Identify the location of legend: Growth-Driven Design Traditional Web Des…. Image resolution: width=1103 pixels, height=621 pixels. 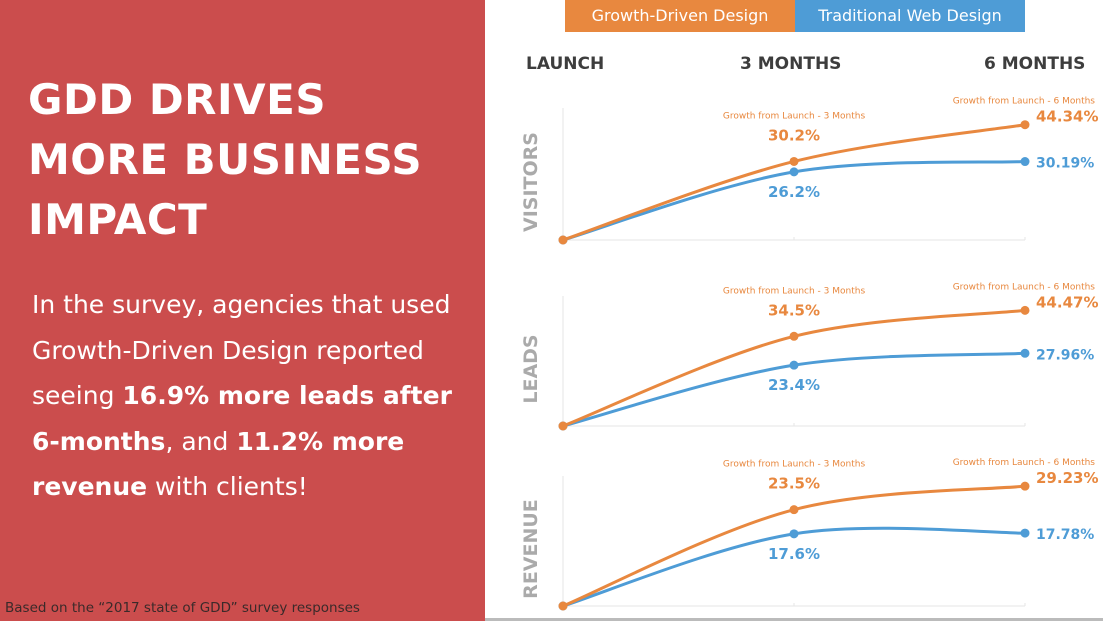
(795, 16).